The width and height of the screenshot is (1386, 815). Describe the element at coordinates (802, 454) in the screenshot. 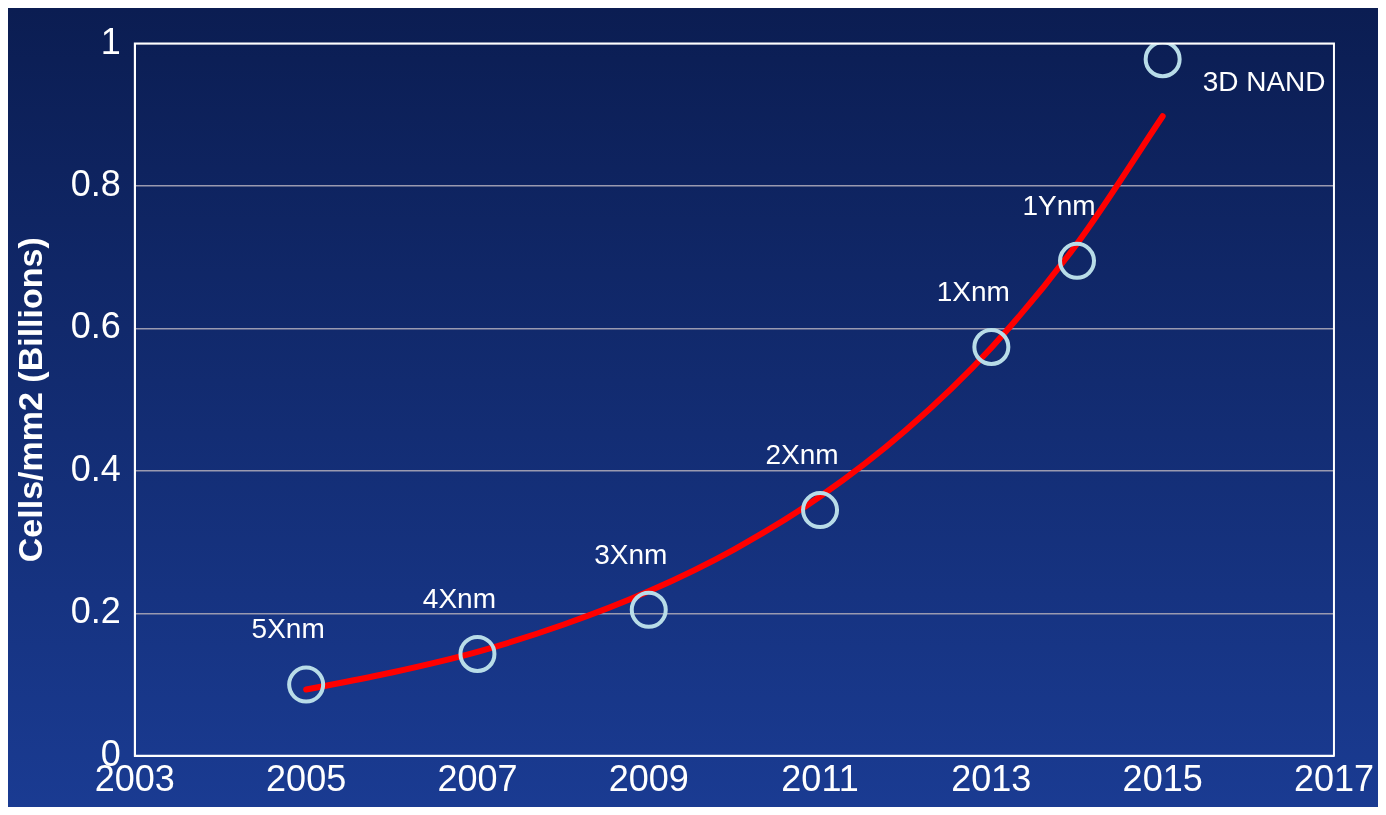

I see `annotation: 2Xnm` at that location.